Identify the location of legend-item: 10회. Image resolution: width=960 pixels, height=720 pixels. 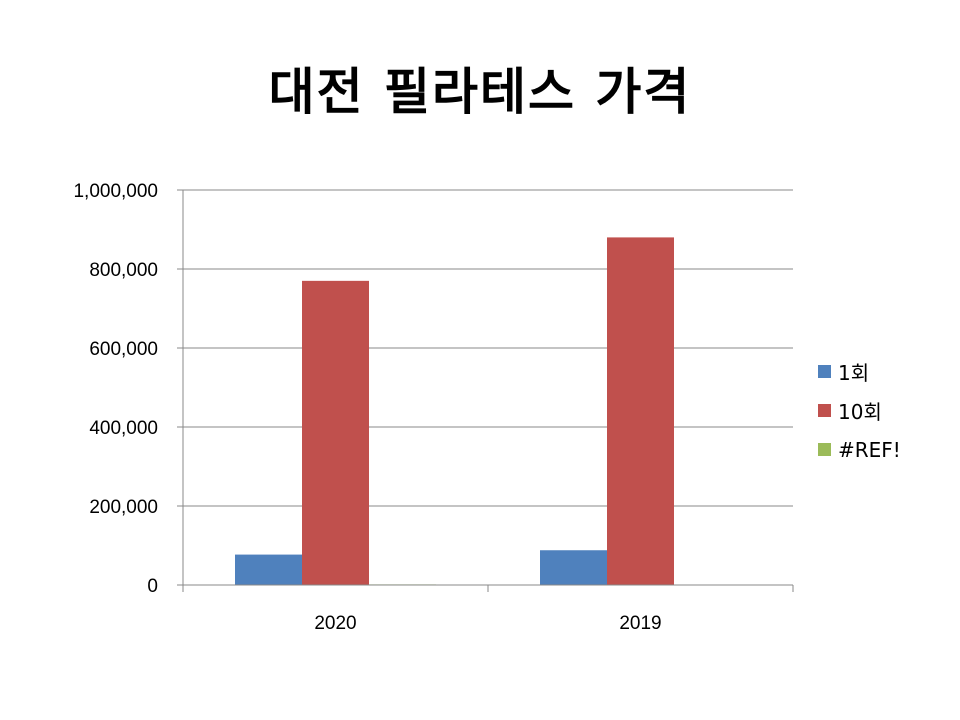
(859, 410).